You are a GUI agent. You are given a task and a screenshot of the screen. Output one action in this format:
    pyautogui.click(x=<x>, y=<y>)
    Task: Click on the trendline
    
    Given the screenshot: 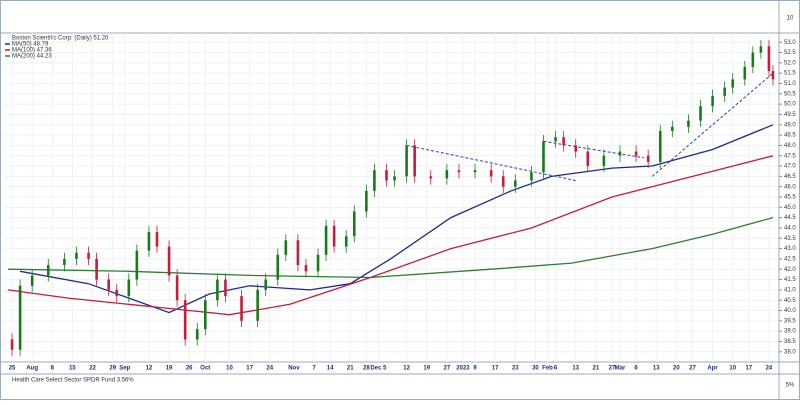 What is the action you would take?
    pyautogui.click(x=712, y=124)
    